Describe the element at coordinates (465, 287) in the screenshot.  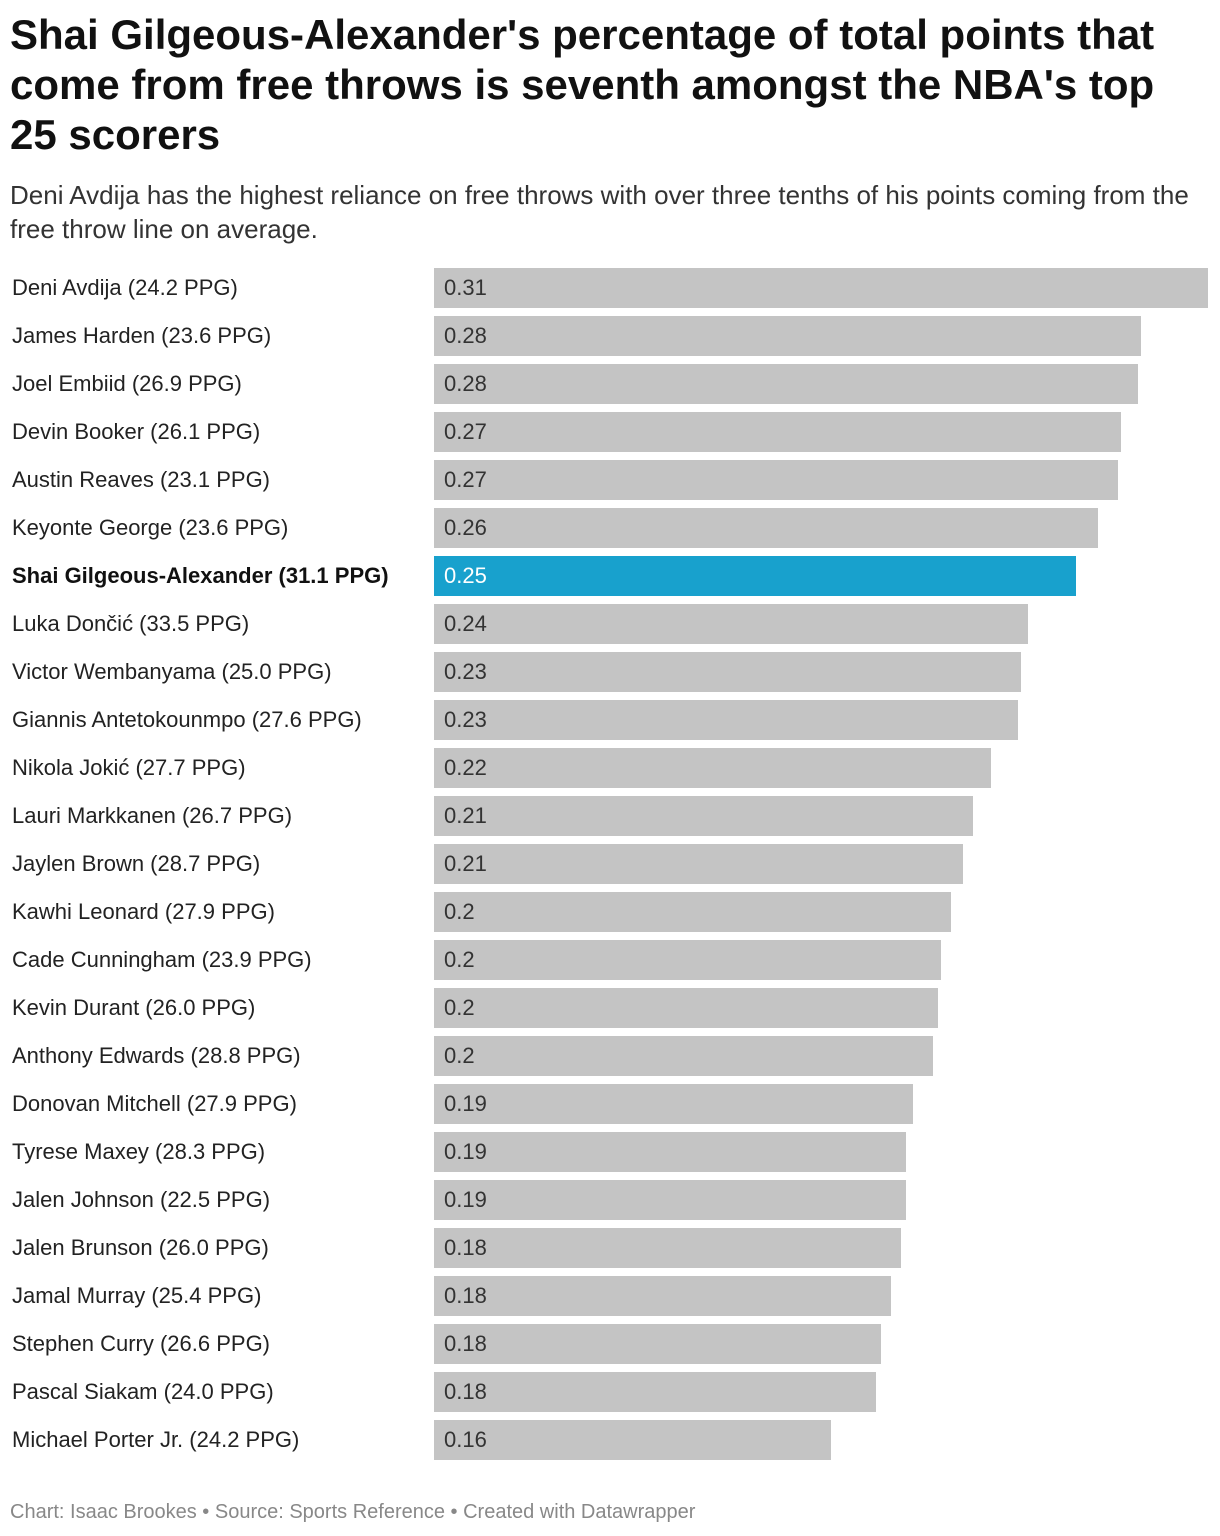
I see `bar-value-label: 0.31` at that location.